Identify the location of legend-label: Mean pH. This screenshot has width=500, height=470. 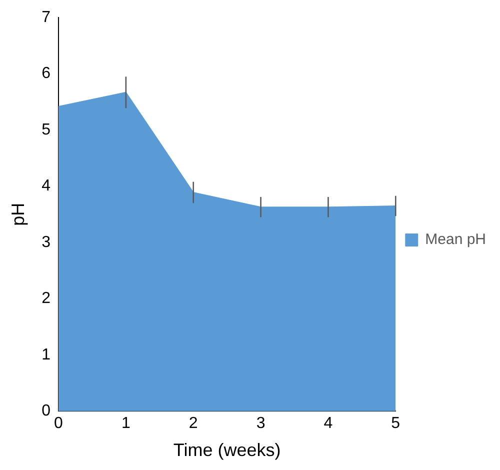
(455, 239).